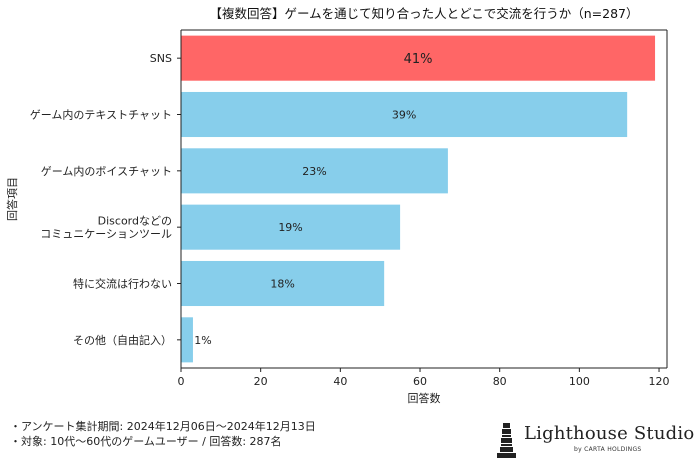 Image resolution: width=700 pixels, height=472 pixels. What do you see at coordinates (500, 381) in the screenshot?
I see `x-tick-label: 80` at bounding box center [500, 381].